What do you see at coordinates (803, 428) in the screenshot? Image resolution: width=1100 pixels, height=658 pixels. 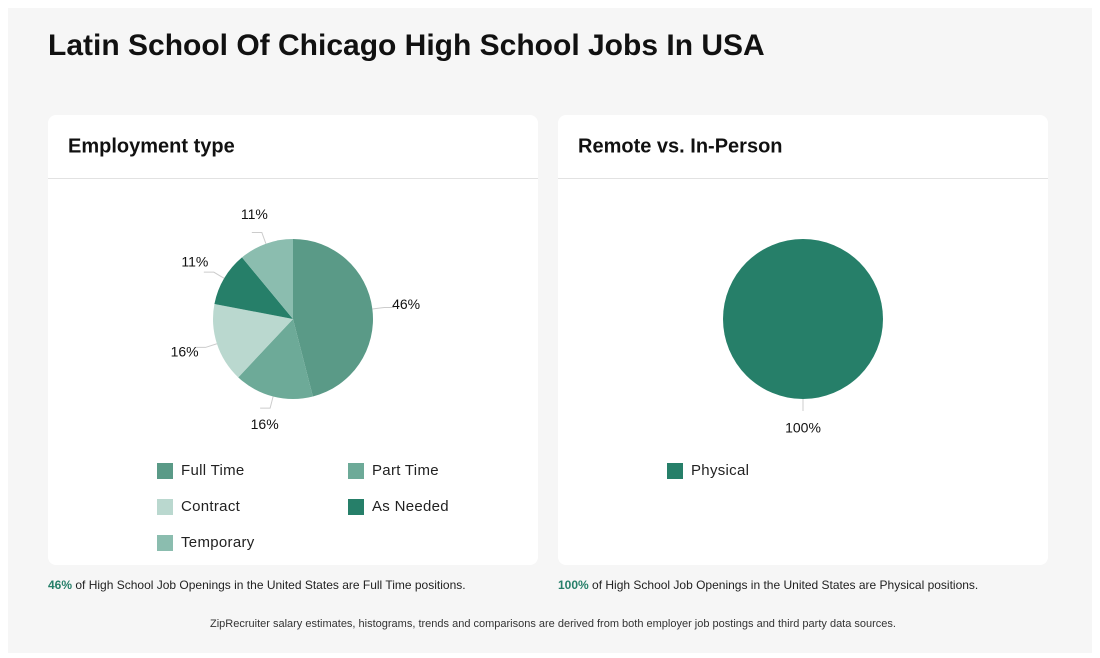 I see `slice-label: 100%` at bounding box center [803, 428].